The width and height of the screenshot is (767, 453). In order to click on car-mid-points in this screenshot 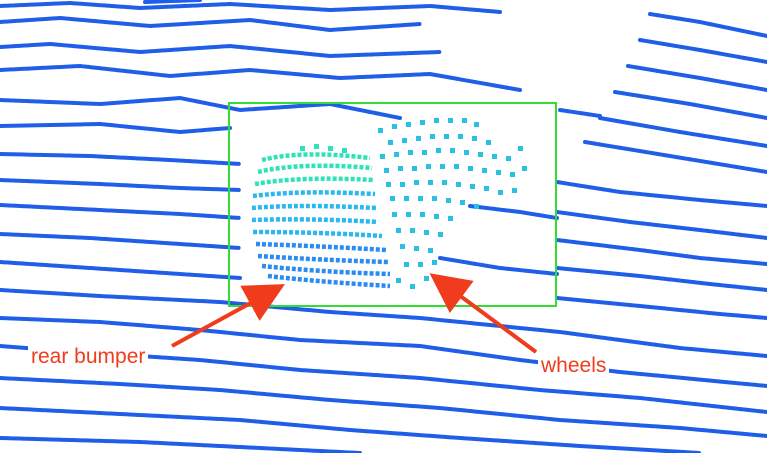, I will do `click(317, 214)`.